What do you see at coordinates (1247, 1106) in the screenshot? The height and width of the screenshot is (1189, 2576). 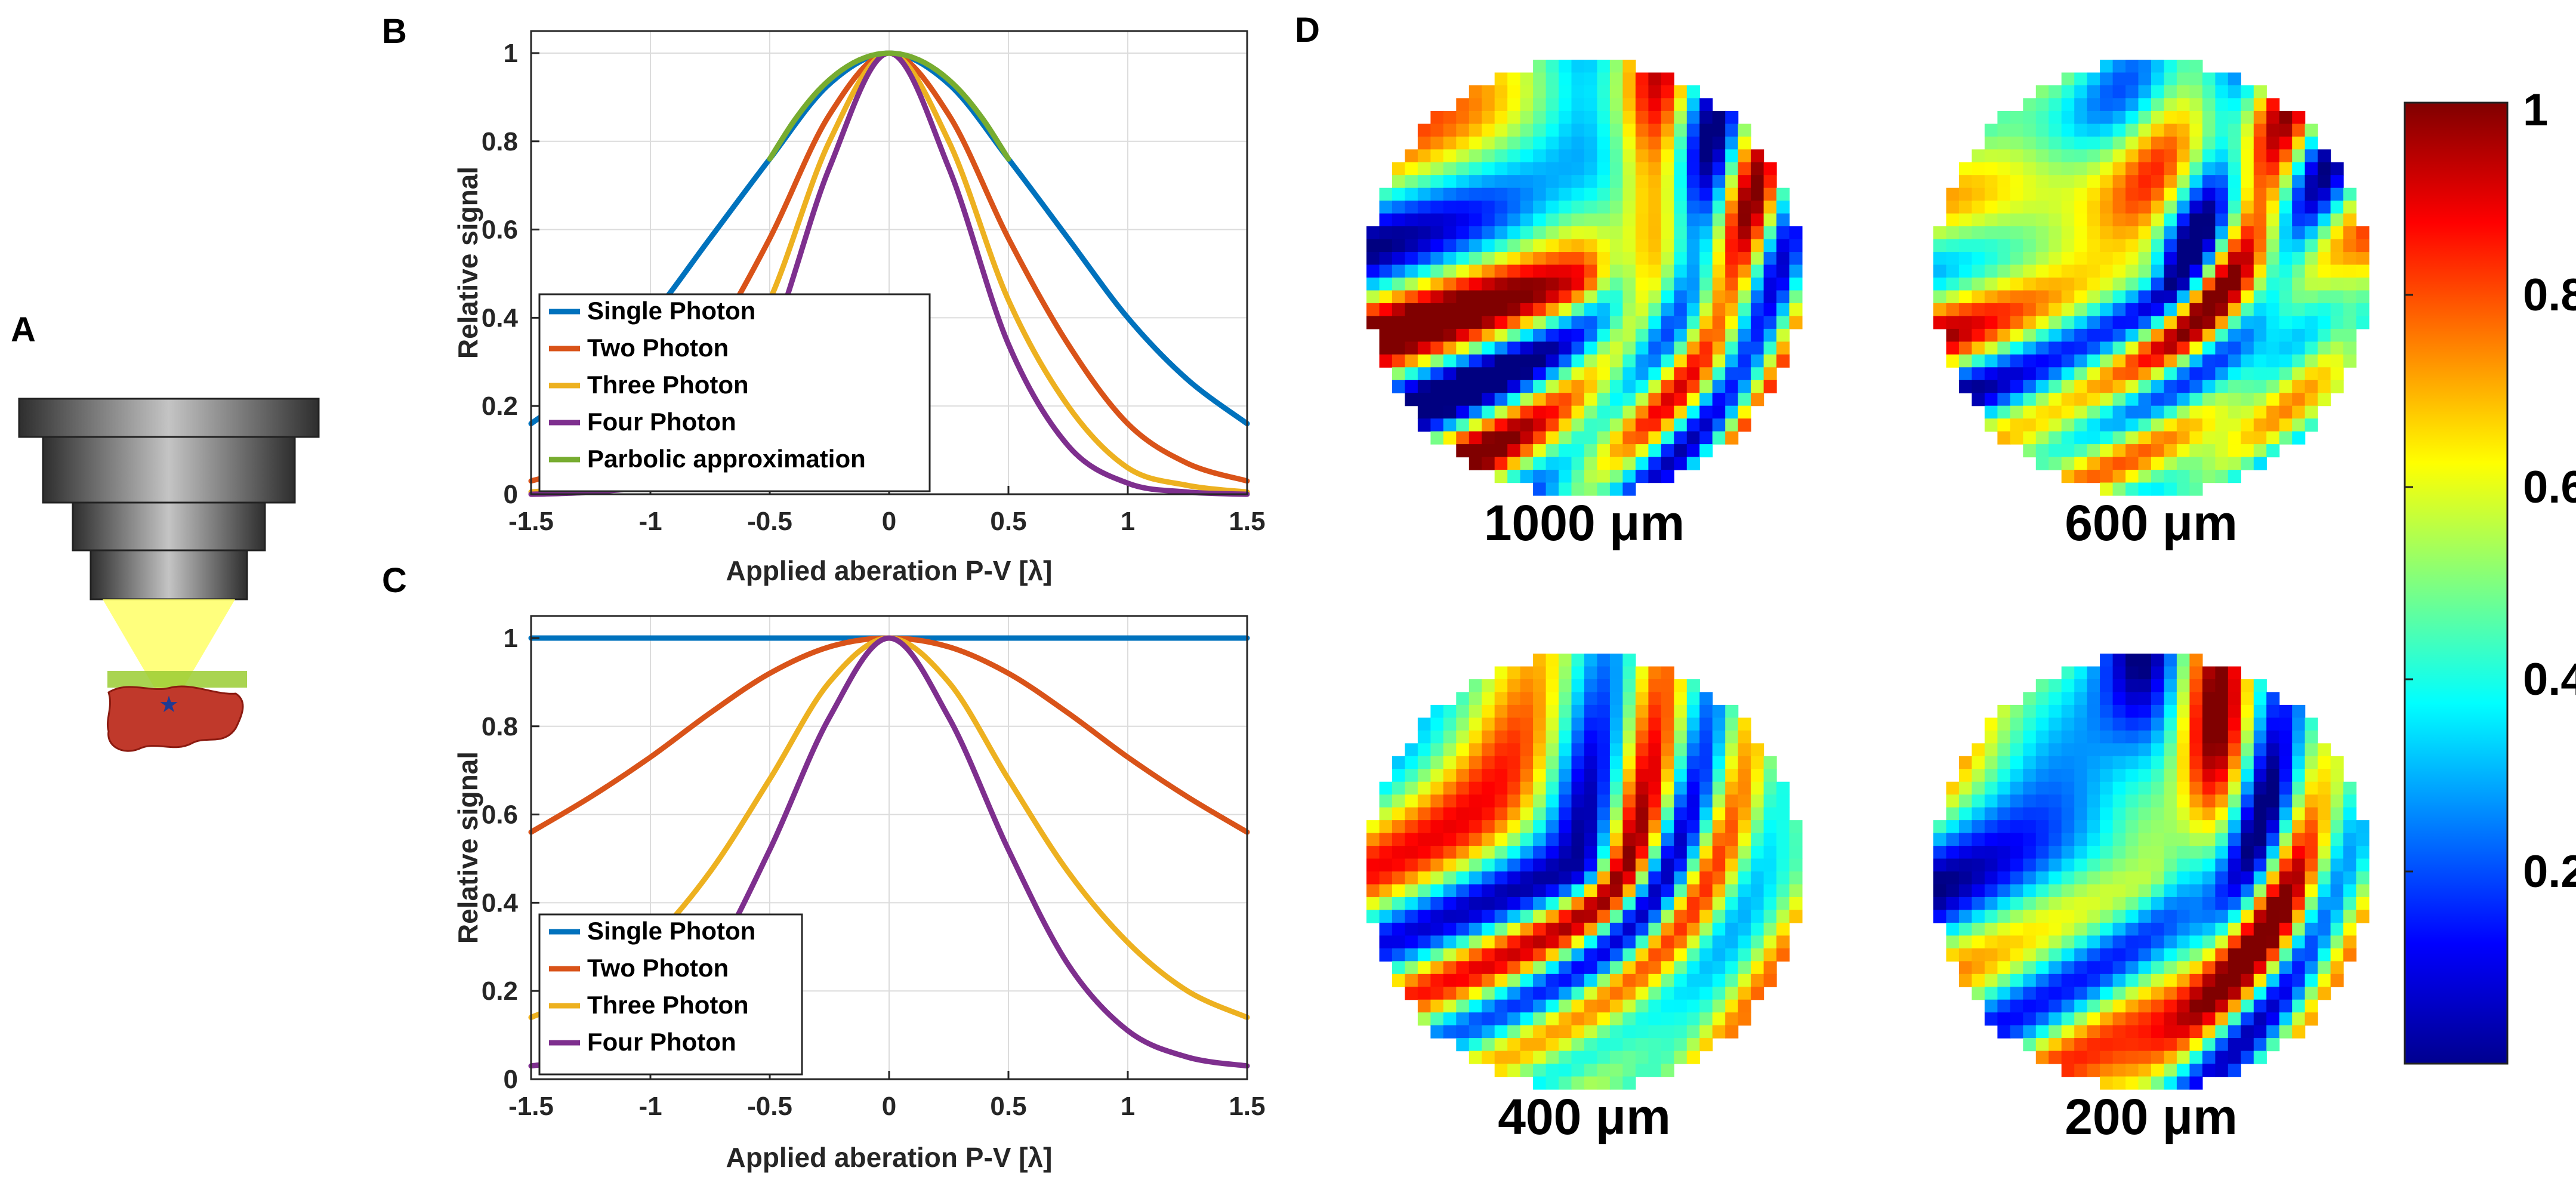 I see `chart-c-xtick-label: 1.5` at bounding box center [1247, 1106].